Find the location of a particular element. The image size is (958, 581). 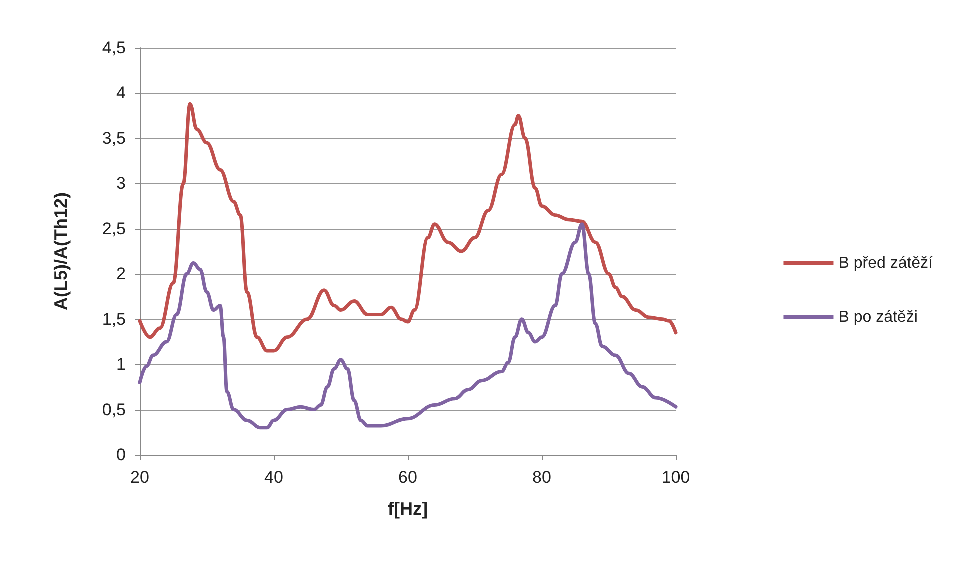

x-tick-label: 100 is located at coordinates (676, 477).